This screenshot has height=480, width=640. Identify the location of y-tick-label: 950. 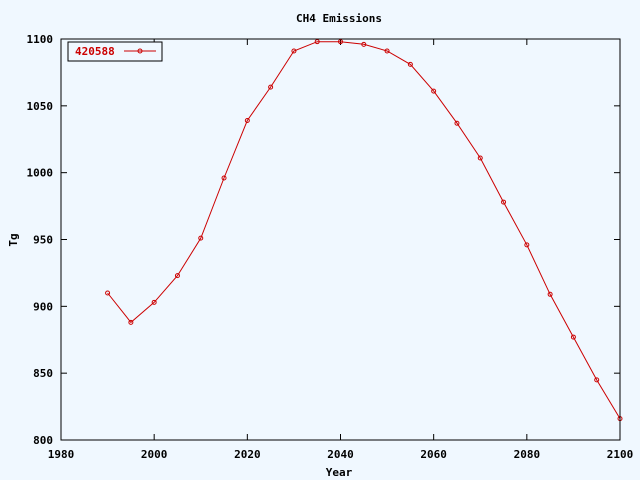
(43, 240).